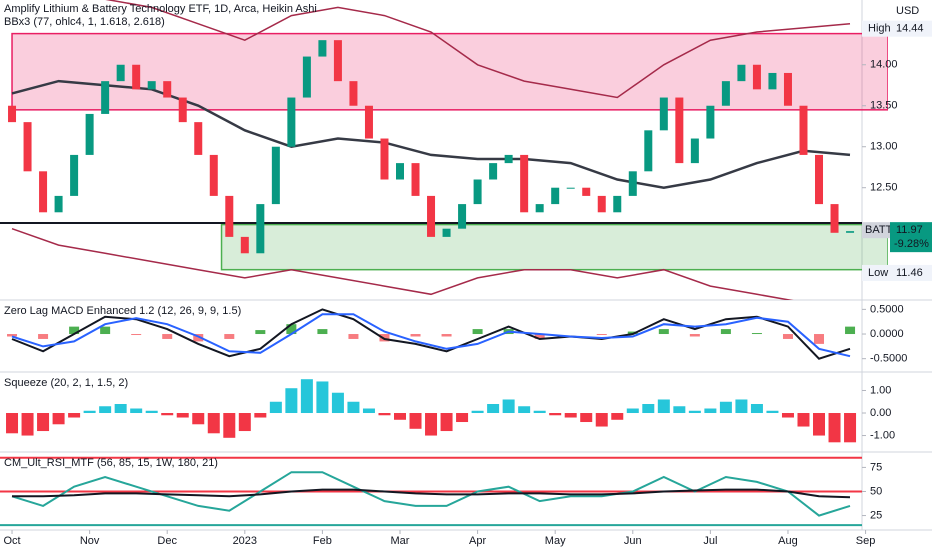 The width and height of the screenshot is (932, 550). Describe the element at coordinates (84, 22) in the screenshot. I see `indicator-title: BBx3 (77, ohlc4, 1, 1.618, 2.618)` at that location.